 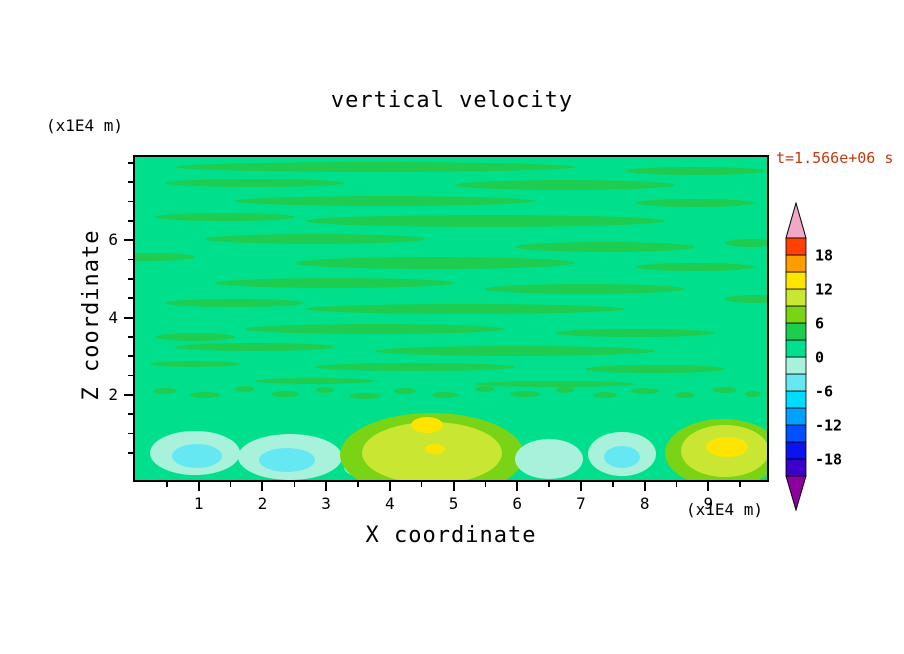 What do you see at coordinates (113, 240) in the screenshot?
I see `y-tick-label: 6` at bounding box center [113, 240].